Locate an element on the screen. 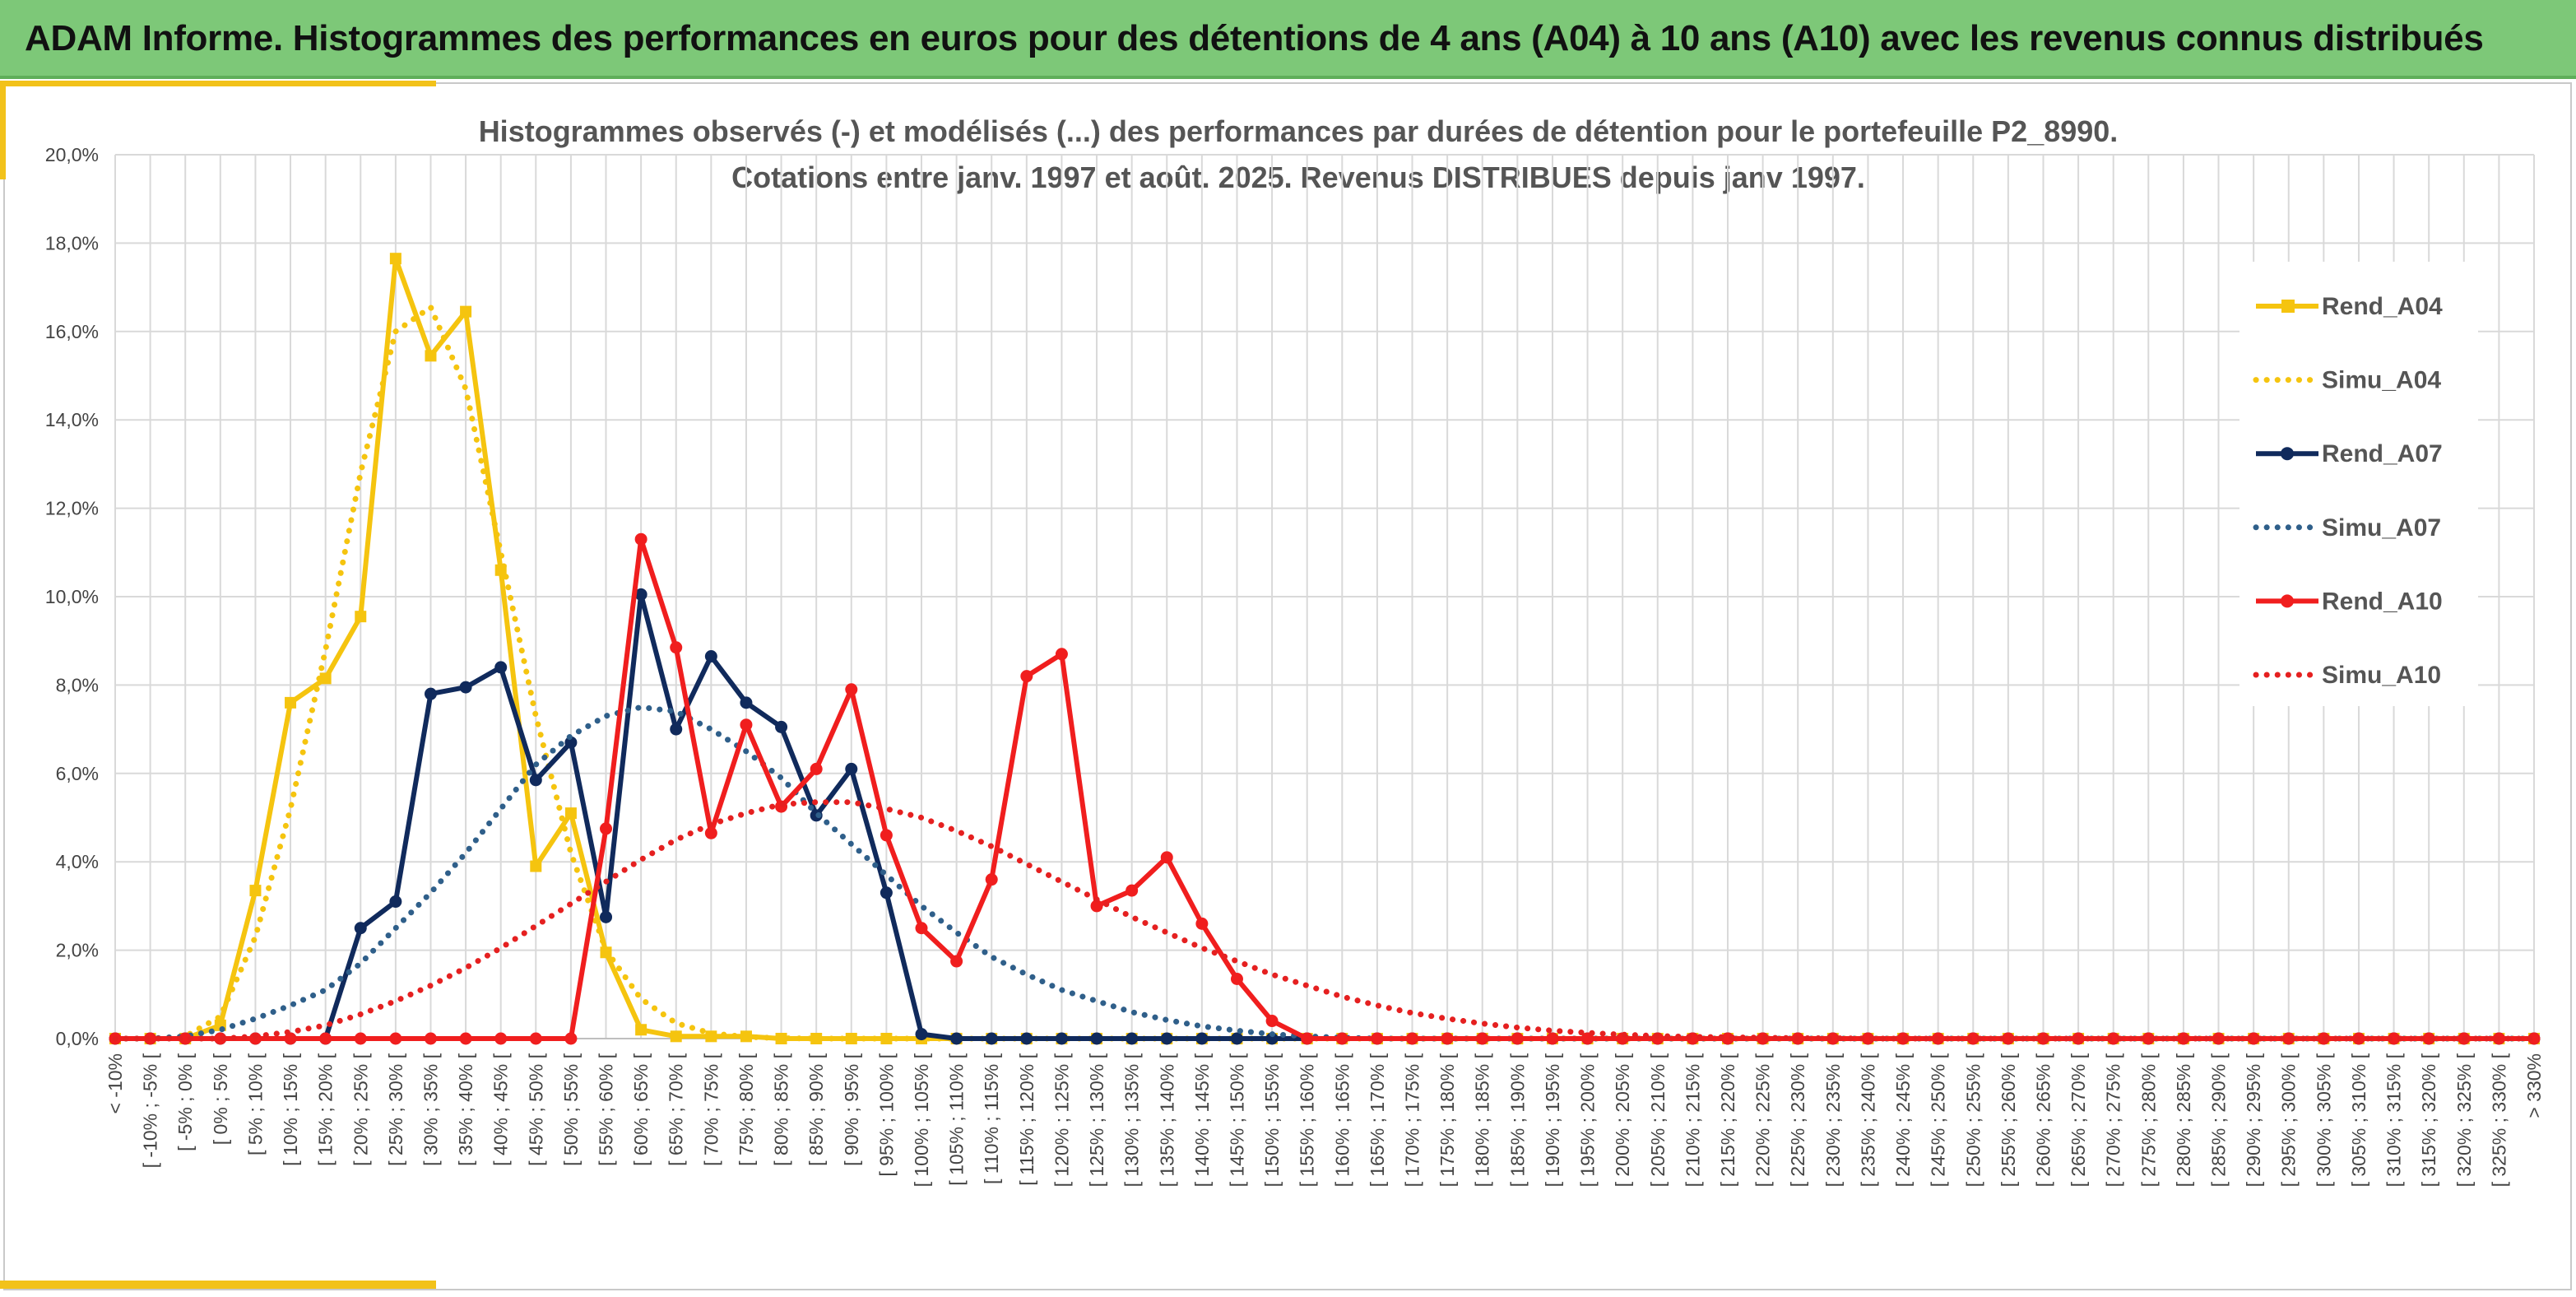 Image resolution: width=2576 pixels, height=1297 pixels. x-tick-label: [ 60% ; 65% [ is located at coordinates (641, 1109).